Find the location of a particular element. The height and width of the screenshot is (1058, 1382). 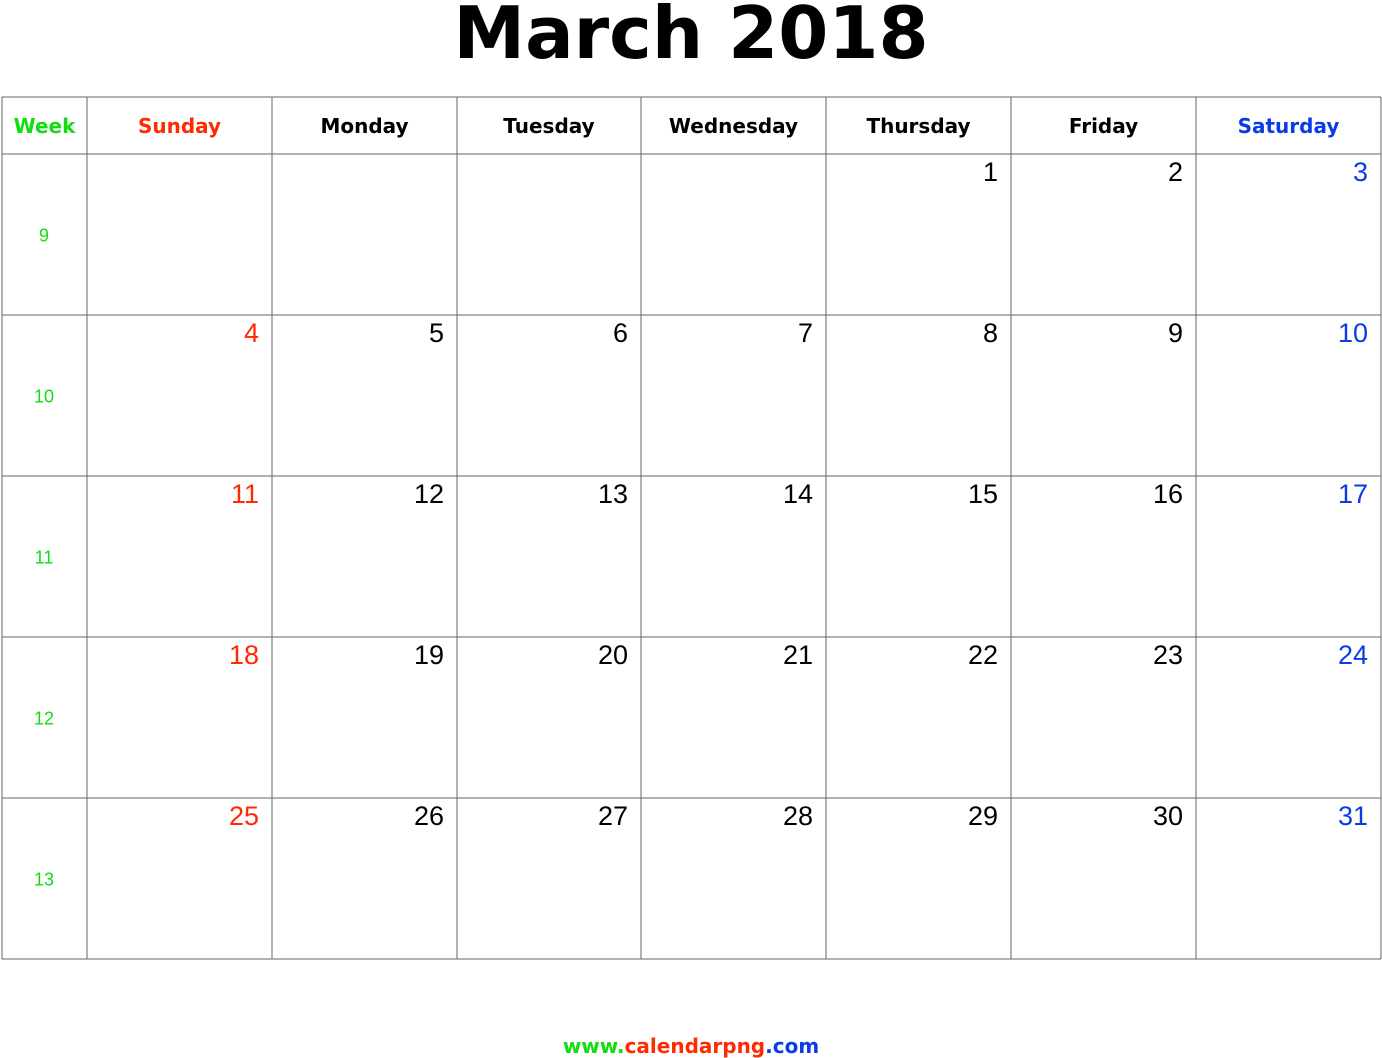

day-number: 8 is located at coordinates (990, 333).